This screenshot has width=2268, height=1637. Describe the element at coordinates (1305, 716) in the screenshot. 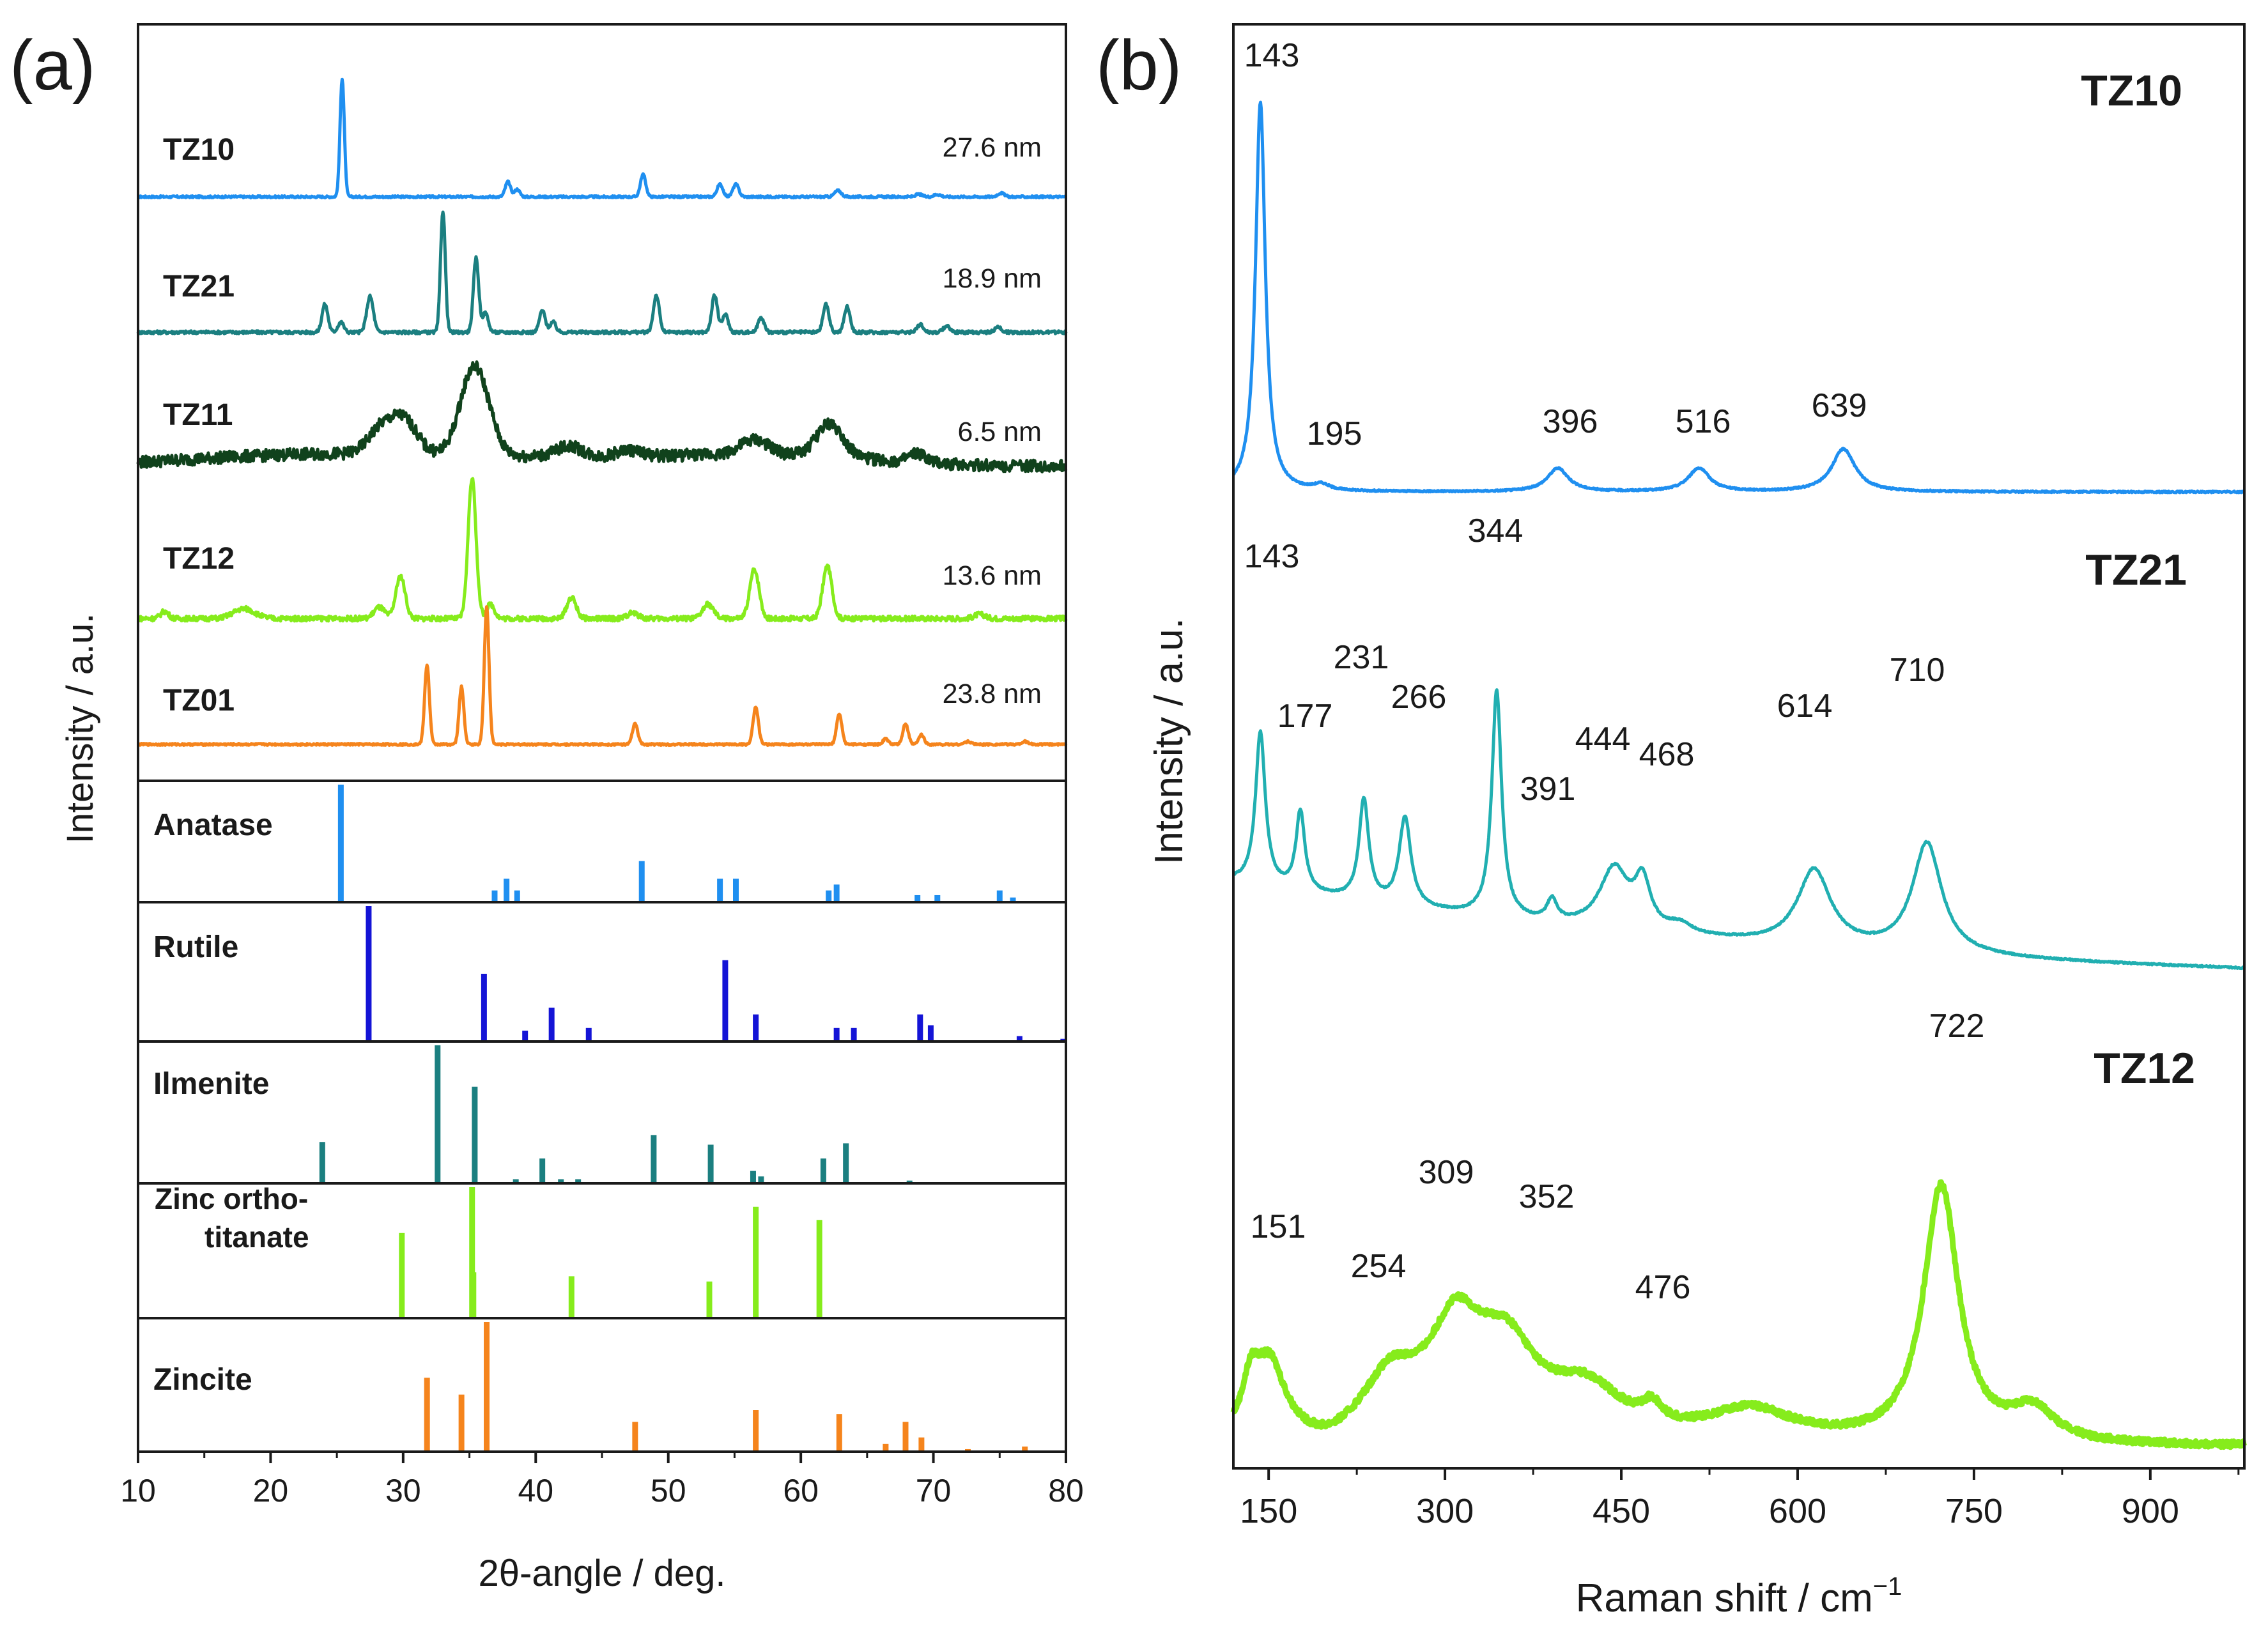

I see `raman-peak-label: 177` at that location.